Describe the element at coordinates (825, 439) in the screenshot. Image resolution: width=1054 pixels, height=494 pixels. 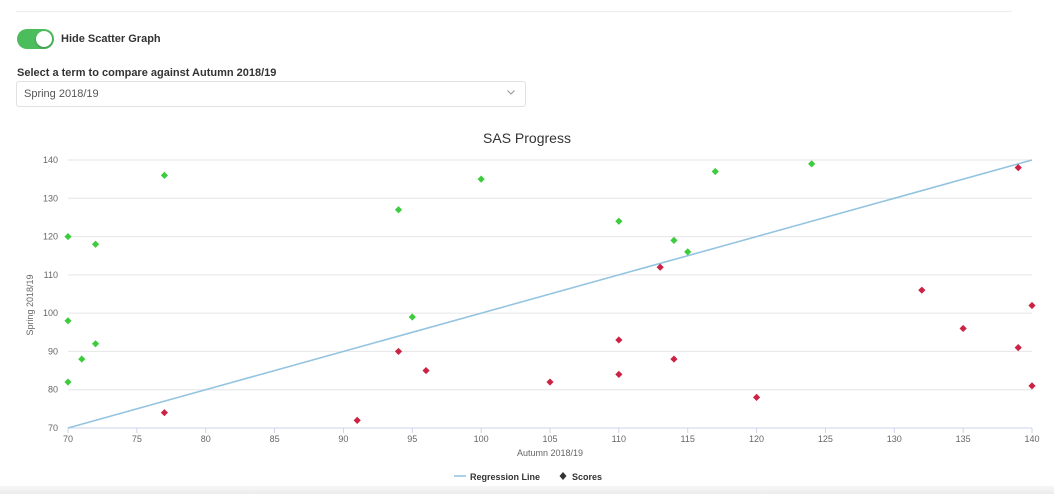
I see `x-tick-label: 125` at that location.